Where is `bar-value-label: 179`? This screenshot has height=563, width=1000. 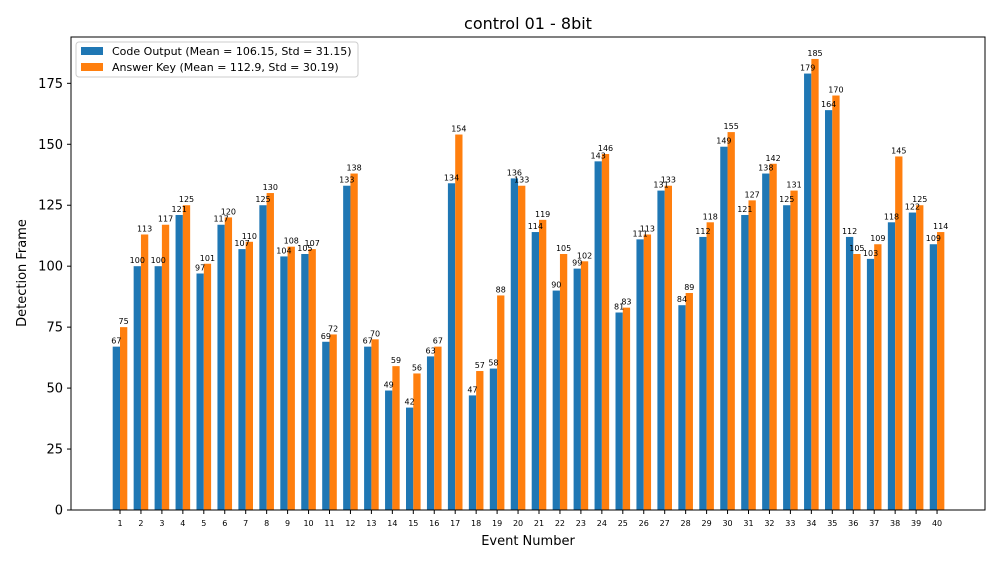 bar-value-label: 179 is located at coordinates (807, 68).